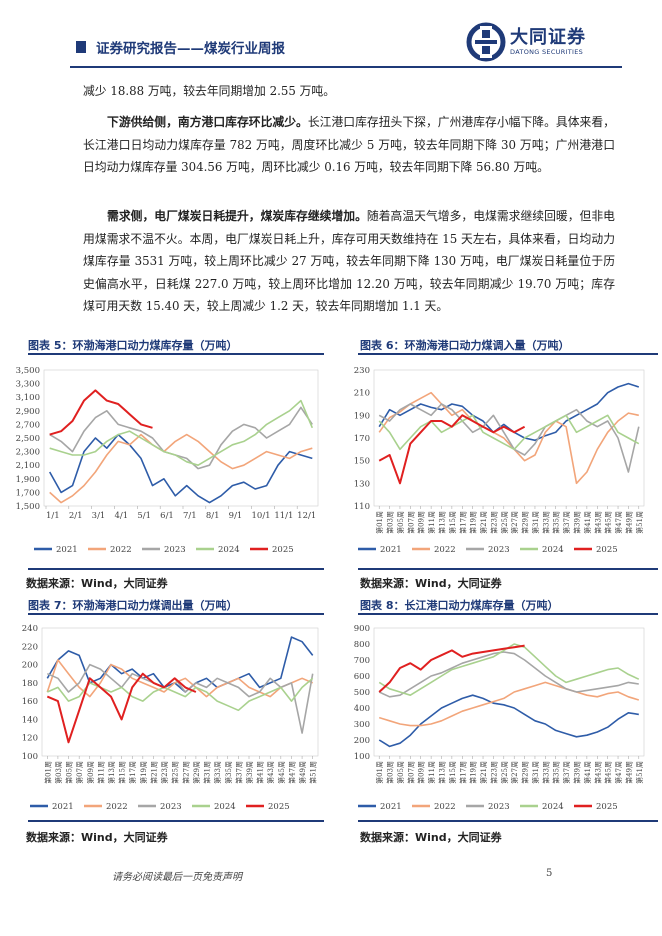 The height and width of the screenshot is (936, 662). I want to click on x-tick-label: 2/1, so click(76, 516).